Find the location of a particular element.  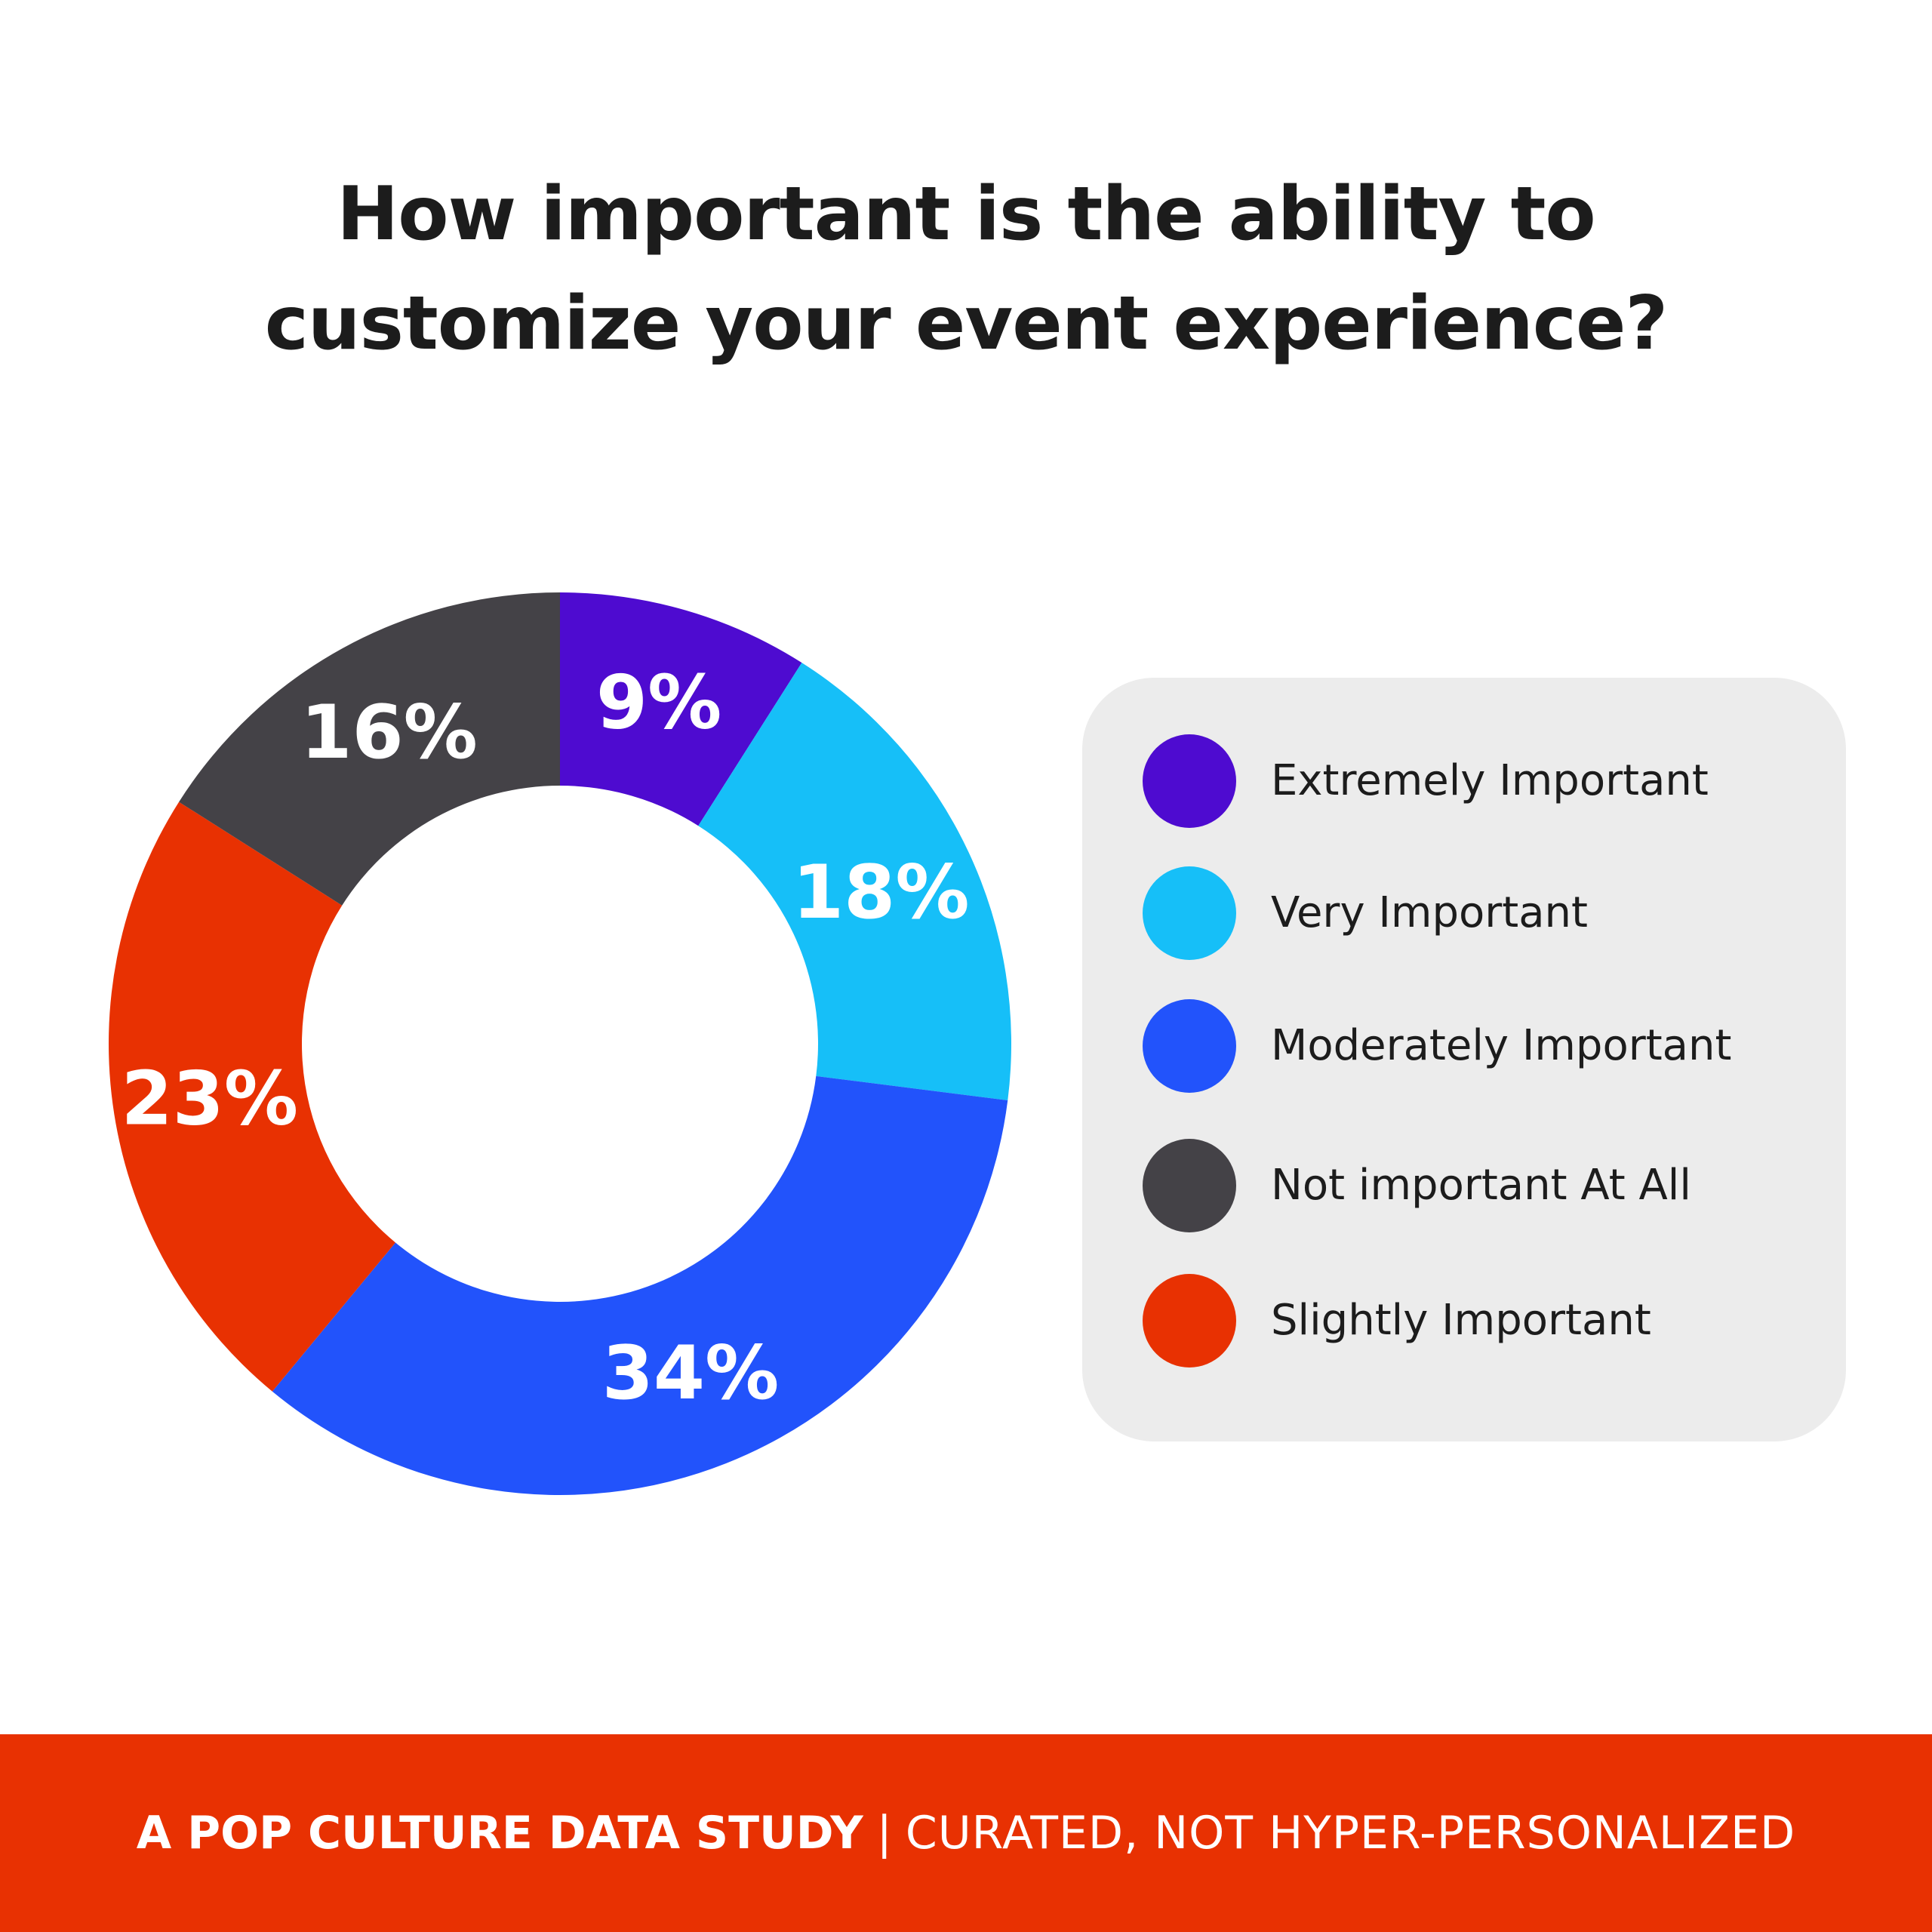

donut-slice-label: 16% is located at coordinates (389, 733).